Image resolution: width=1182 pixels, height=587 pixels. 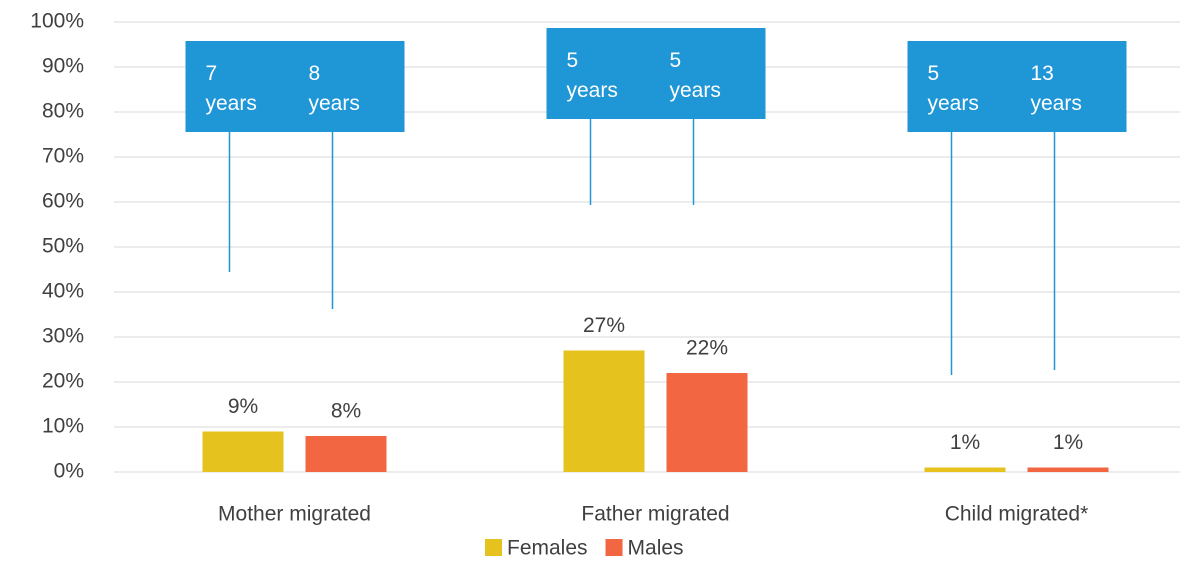 What do you see at coordinates (63, 66) in the screenshot?
I see `y-tick-label: 90%` at bounding box center [63, 66].